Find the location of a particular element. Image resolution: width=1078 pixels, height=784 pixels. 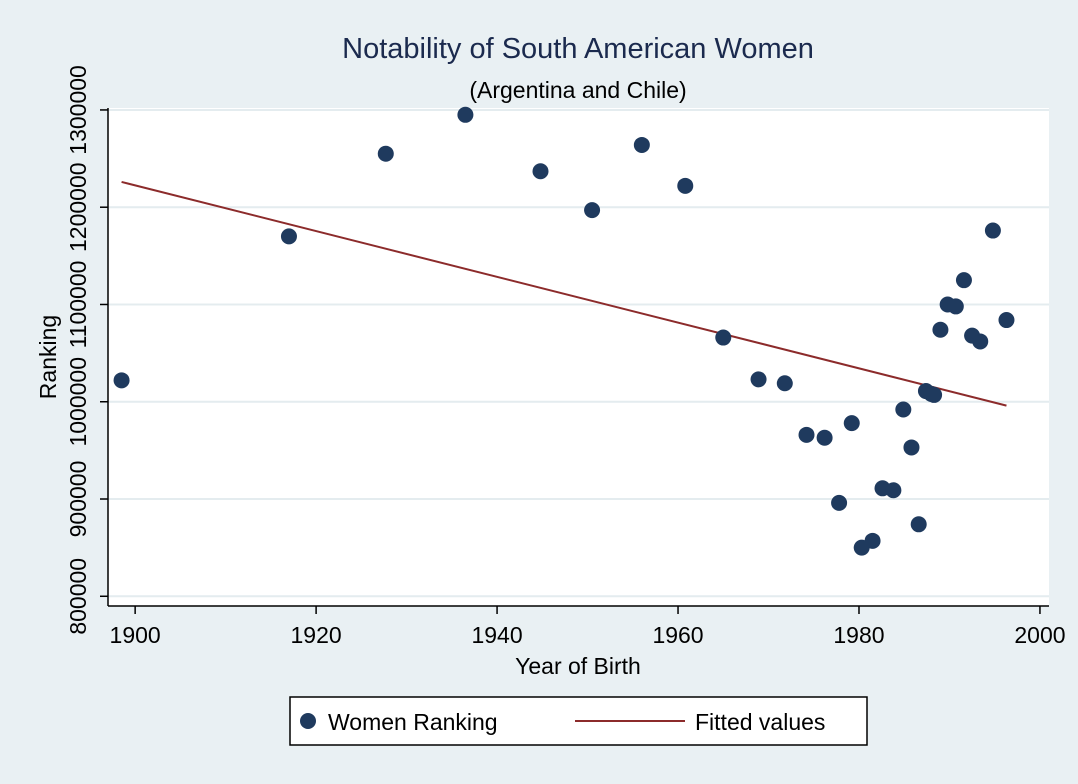

x-tick-label: 2000 is located at coordinates (1039, 635).